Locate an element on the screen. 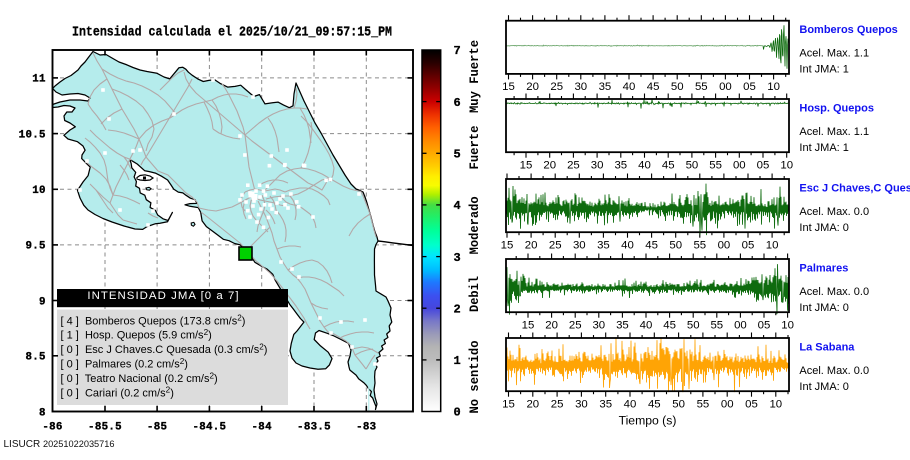  svg-text: Moderado is located at coordinates (475, 225).